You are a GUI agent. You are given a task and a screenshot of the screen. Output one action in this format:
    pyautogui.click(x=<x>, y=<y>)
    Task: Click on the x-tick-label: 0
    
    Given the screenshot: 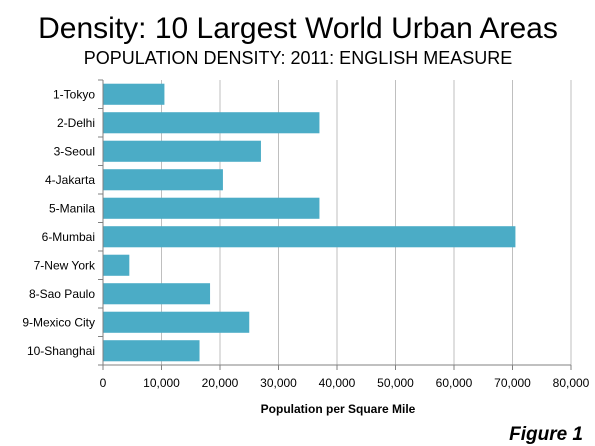 What is the action you would take?
    pyautogui.click(x=103, y=383)
    